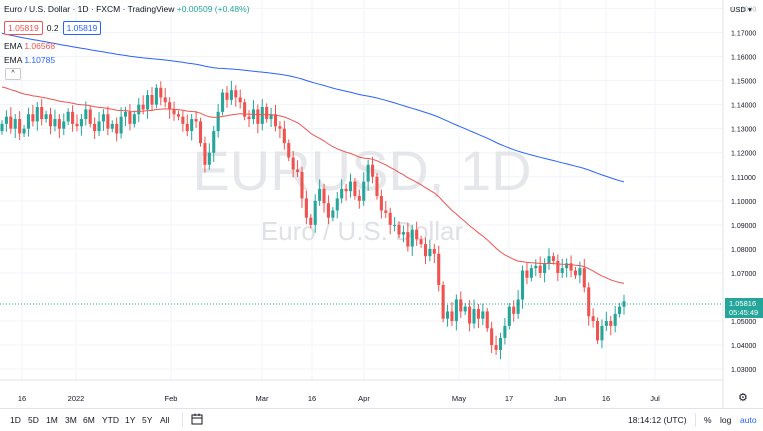 The image size is (763, 431). Describe the element at coordinates (657, 420) in the screenshot. I see `utc-clock: 18:14:12 (UTC)` at that location.